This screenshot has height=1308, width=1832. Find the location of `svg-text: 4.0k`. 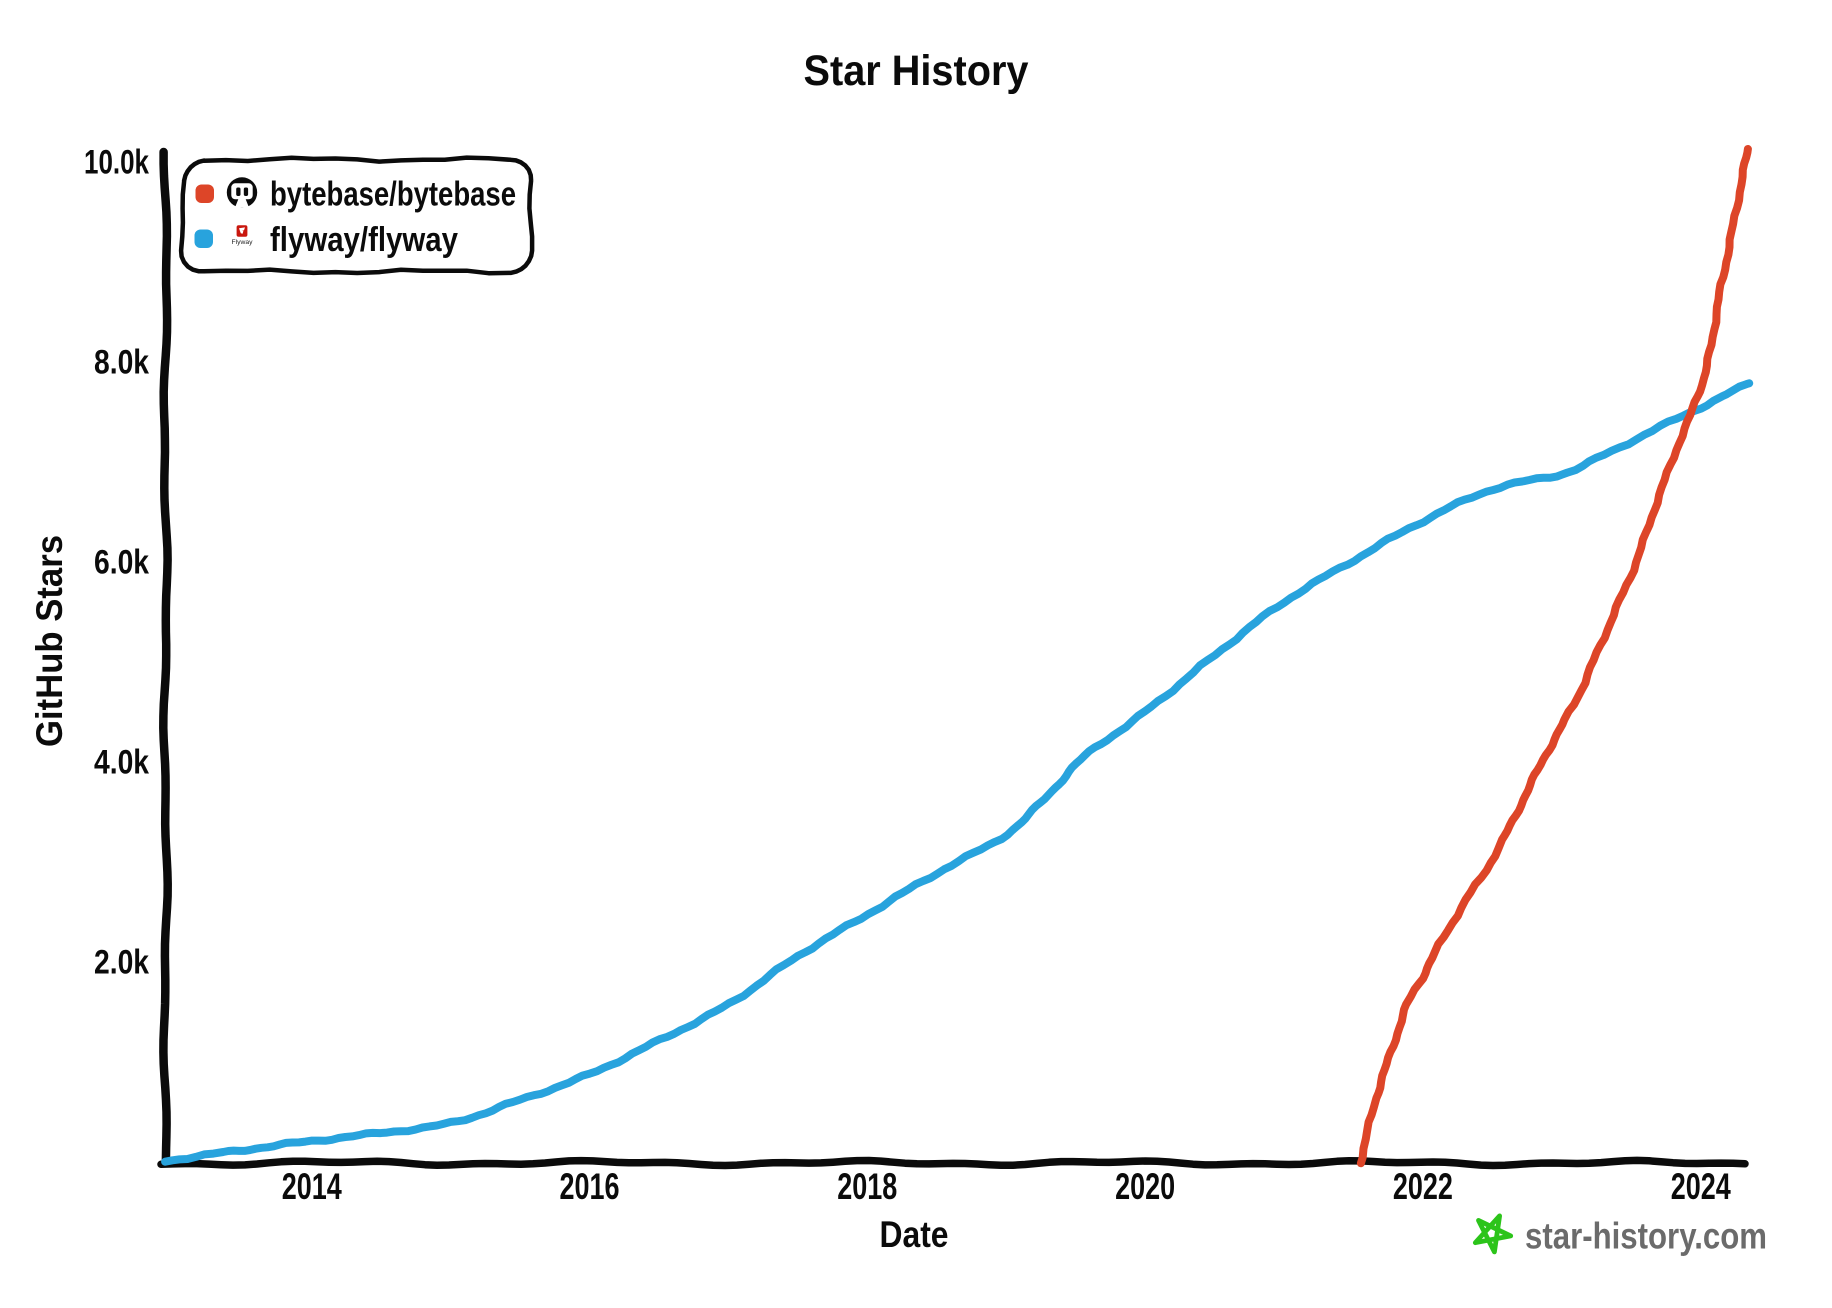

svg-text: 4.0k is located at coordinates (121, 763).